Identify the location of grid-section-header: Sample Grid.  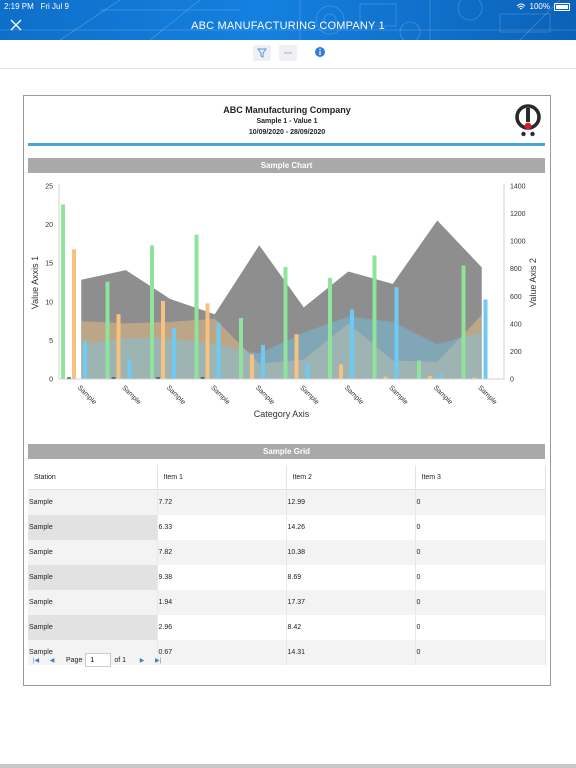
(286, 451).